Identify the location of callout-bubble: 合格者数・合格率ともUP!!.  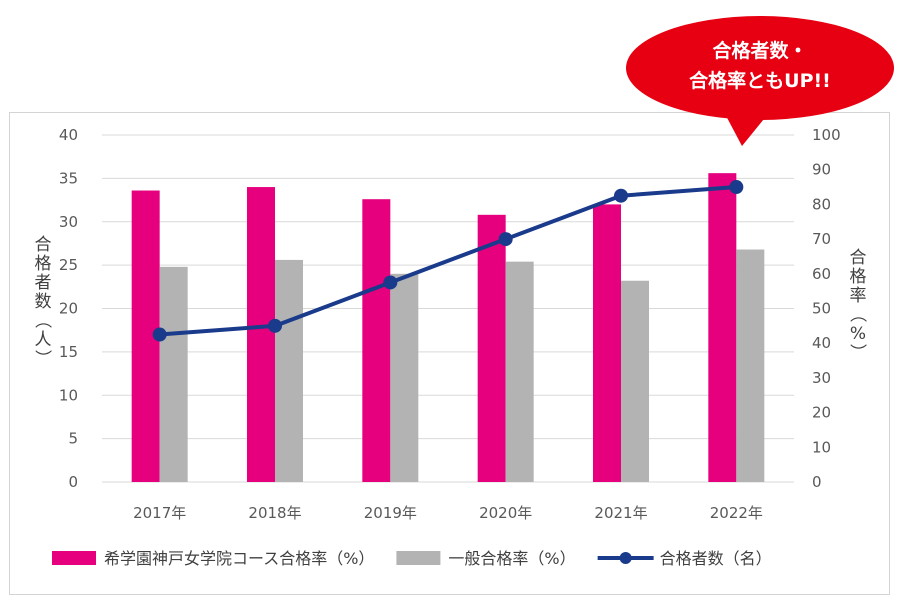
(760, 81).